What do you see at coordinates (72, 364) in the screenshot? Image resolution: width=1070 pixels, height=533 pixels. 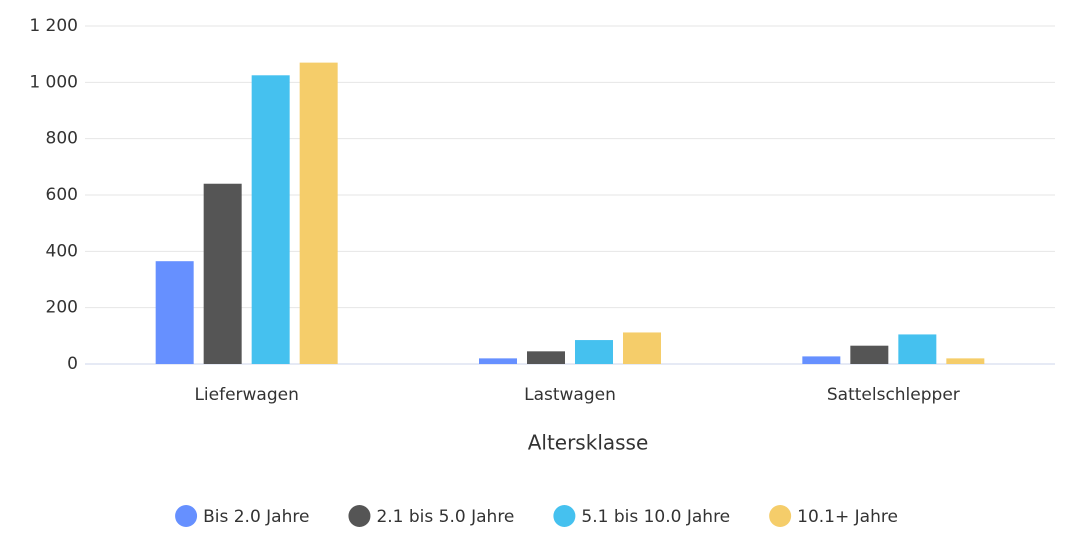 I see `y-tick-label: 0` at bounding box center [72, 364].